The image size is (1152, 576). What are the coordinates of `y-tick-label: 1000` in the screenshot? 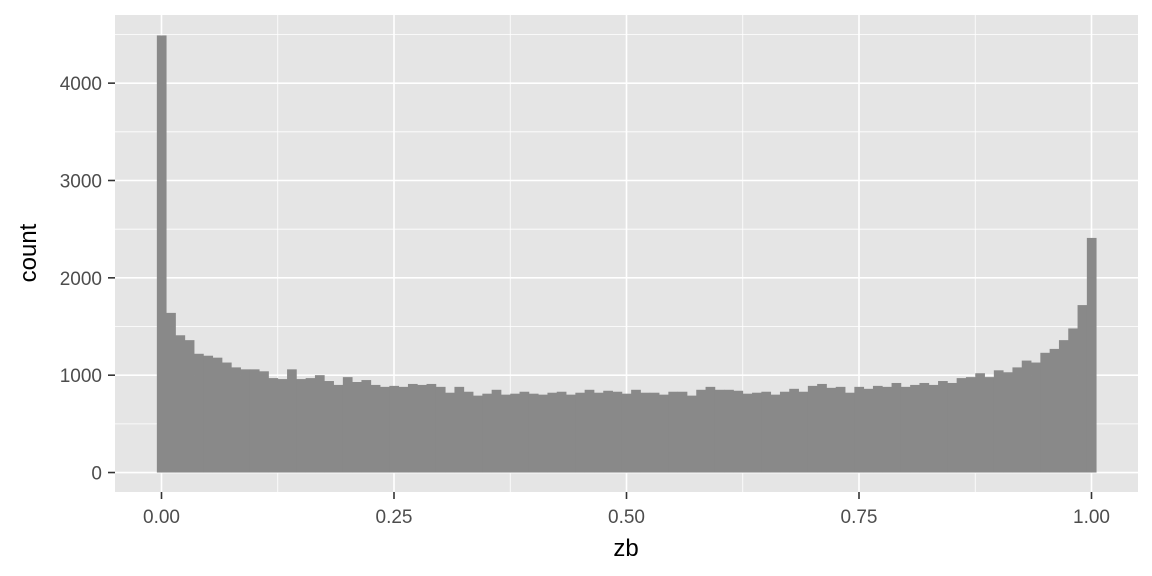 It's located at (81, 376).